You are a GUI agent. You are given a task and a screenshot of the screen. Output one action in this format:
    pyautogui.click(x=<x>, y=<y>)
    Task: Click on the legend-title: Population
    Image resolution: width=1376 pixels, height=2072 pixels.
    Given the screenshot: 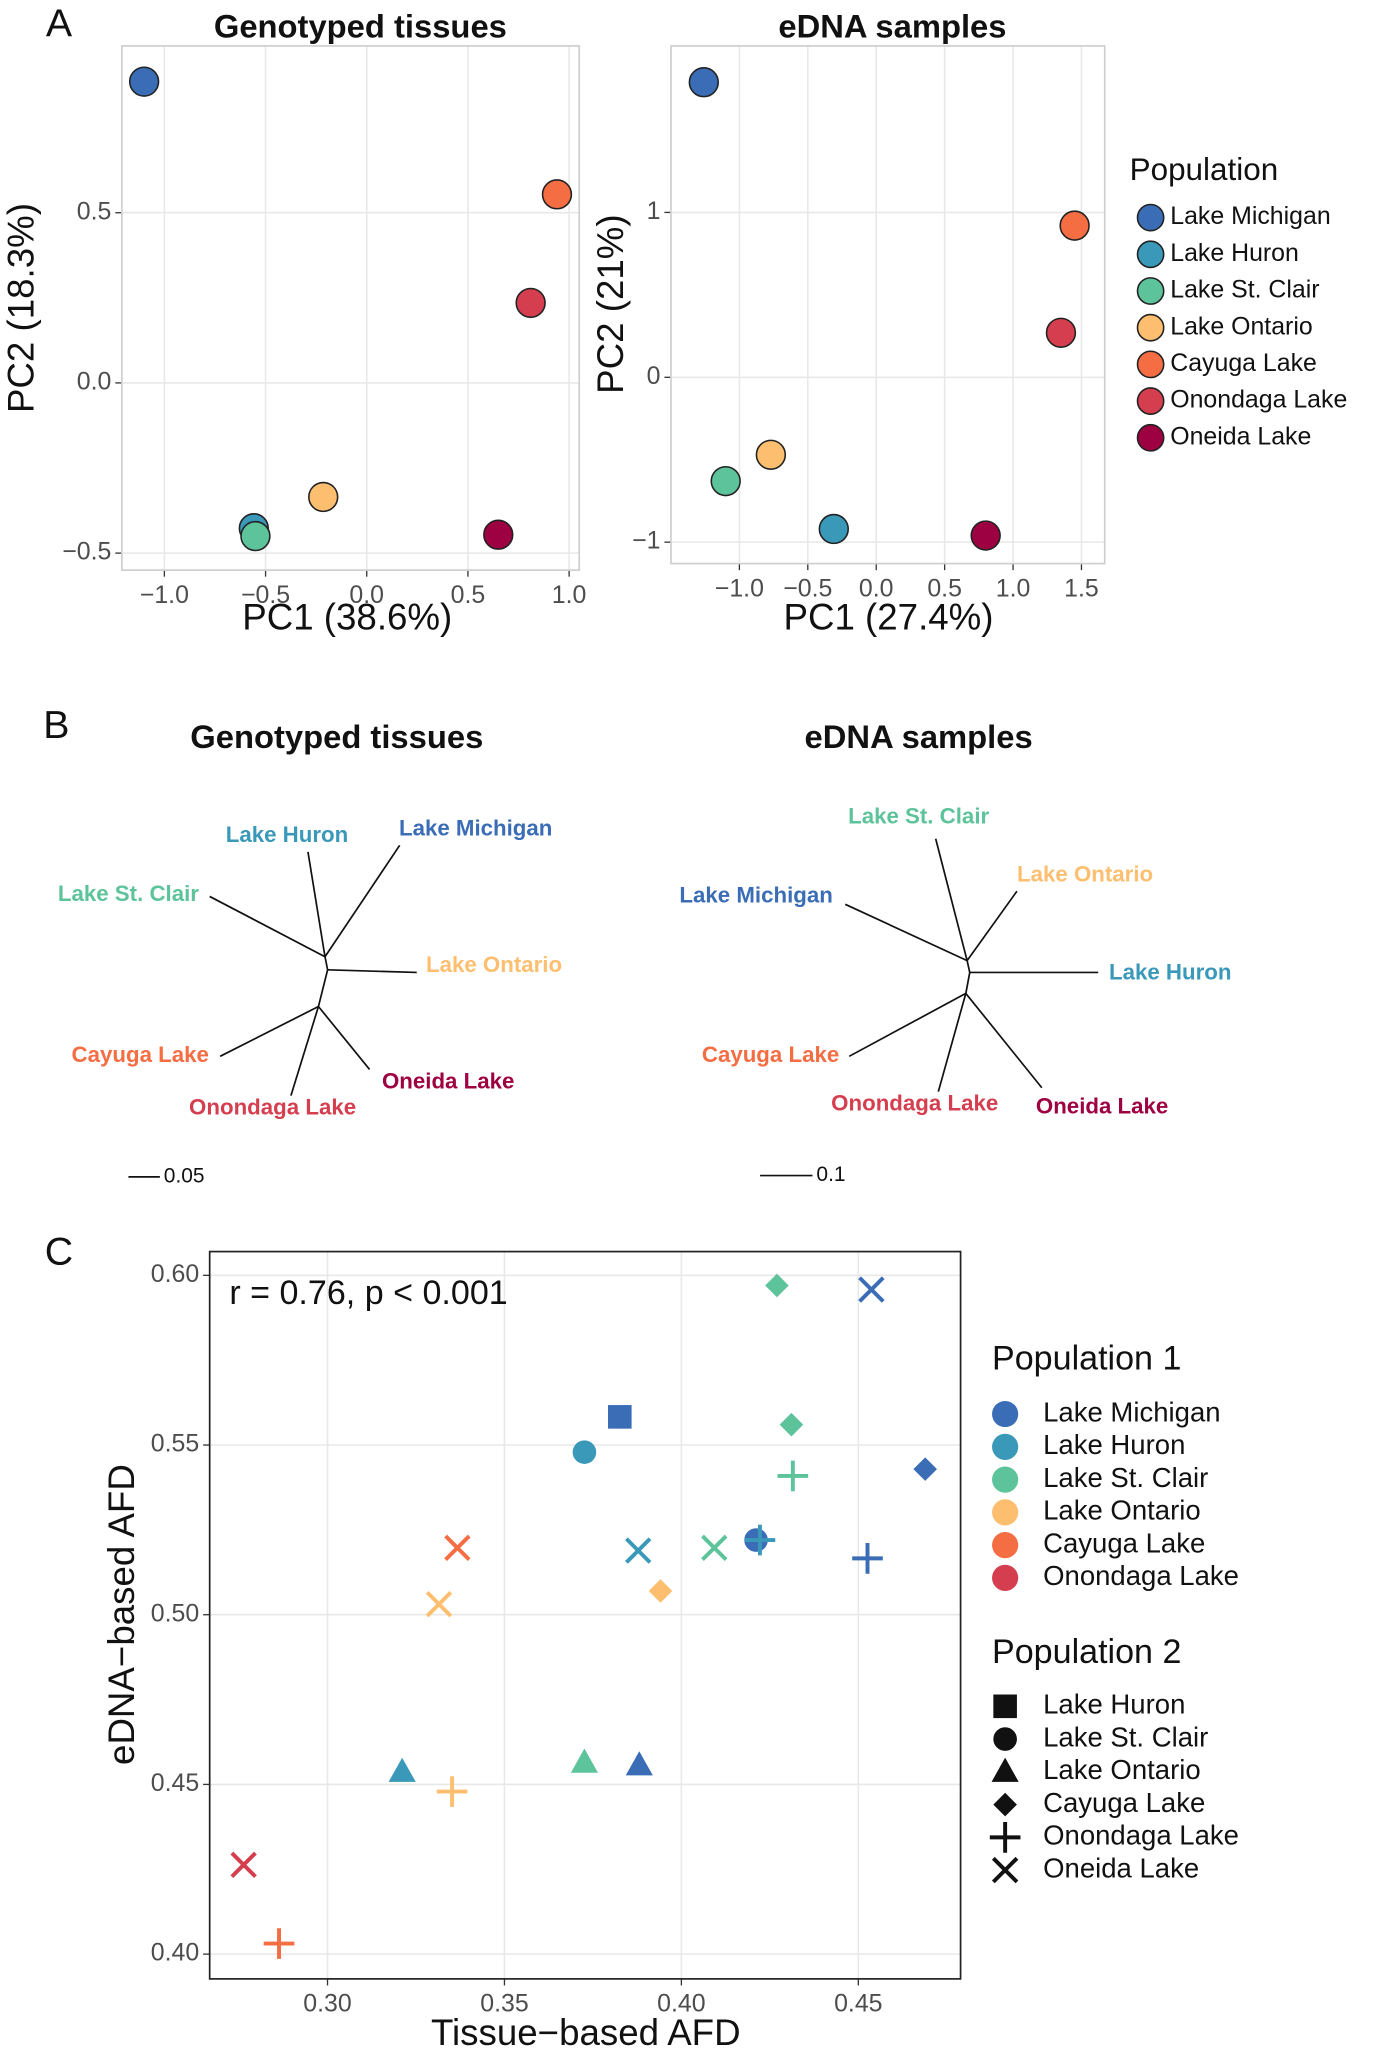 What is the action you would take?
    pyautogui.click(x=1204, y=169)
    